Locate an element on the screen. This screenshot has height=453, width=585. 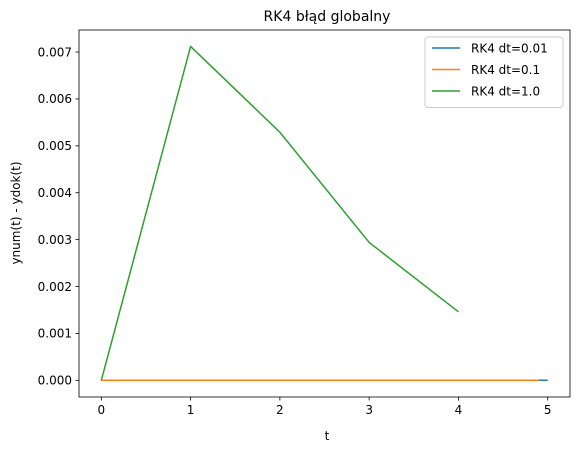
x-tick-label: 2 is located at coordinates (280, 410).